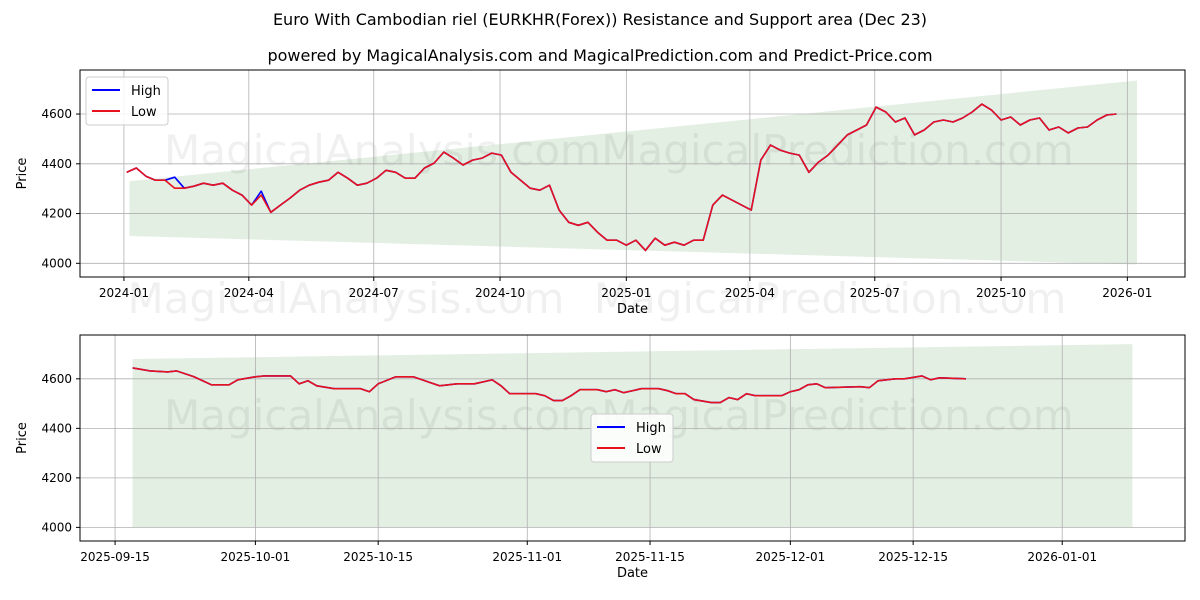  I want to click on x-tick-label: 2024-01, so click(124, 293).